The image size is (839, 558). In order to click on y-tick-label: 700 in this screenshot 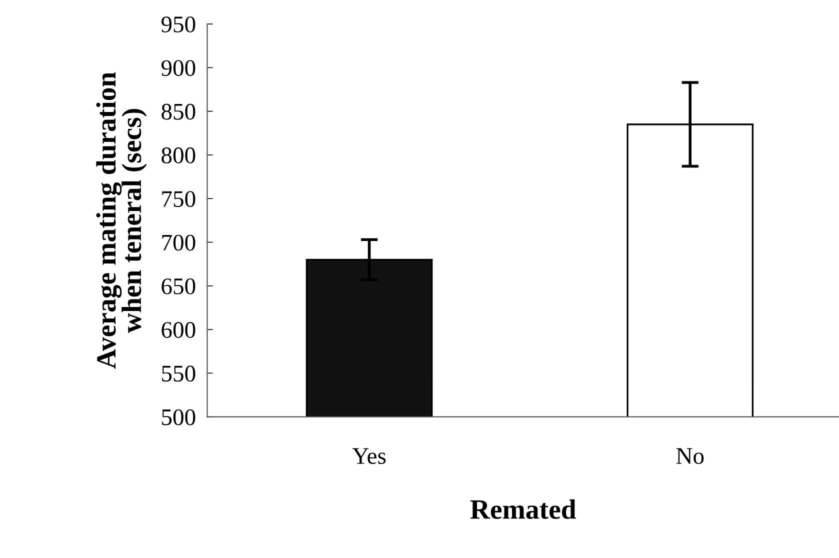, I will do `click(179, 242)`.